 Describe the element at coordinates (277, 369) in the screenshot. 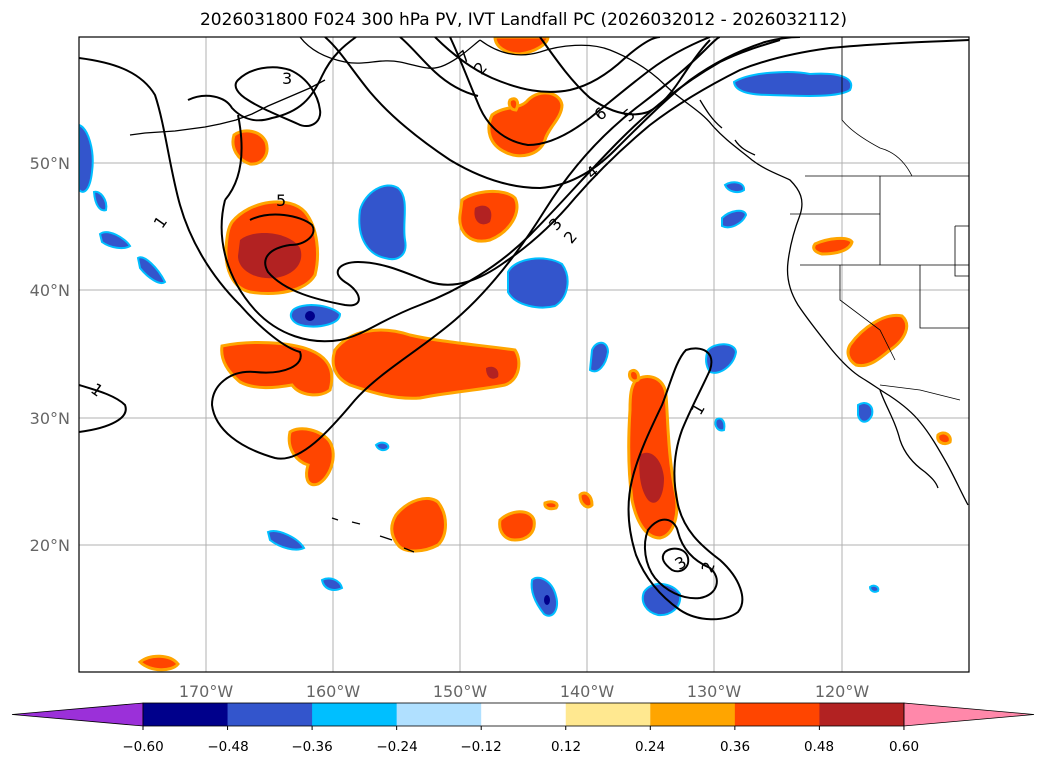

I see `pos-blob-band-a` at that location.